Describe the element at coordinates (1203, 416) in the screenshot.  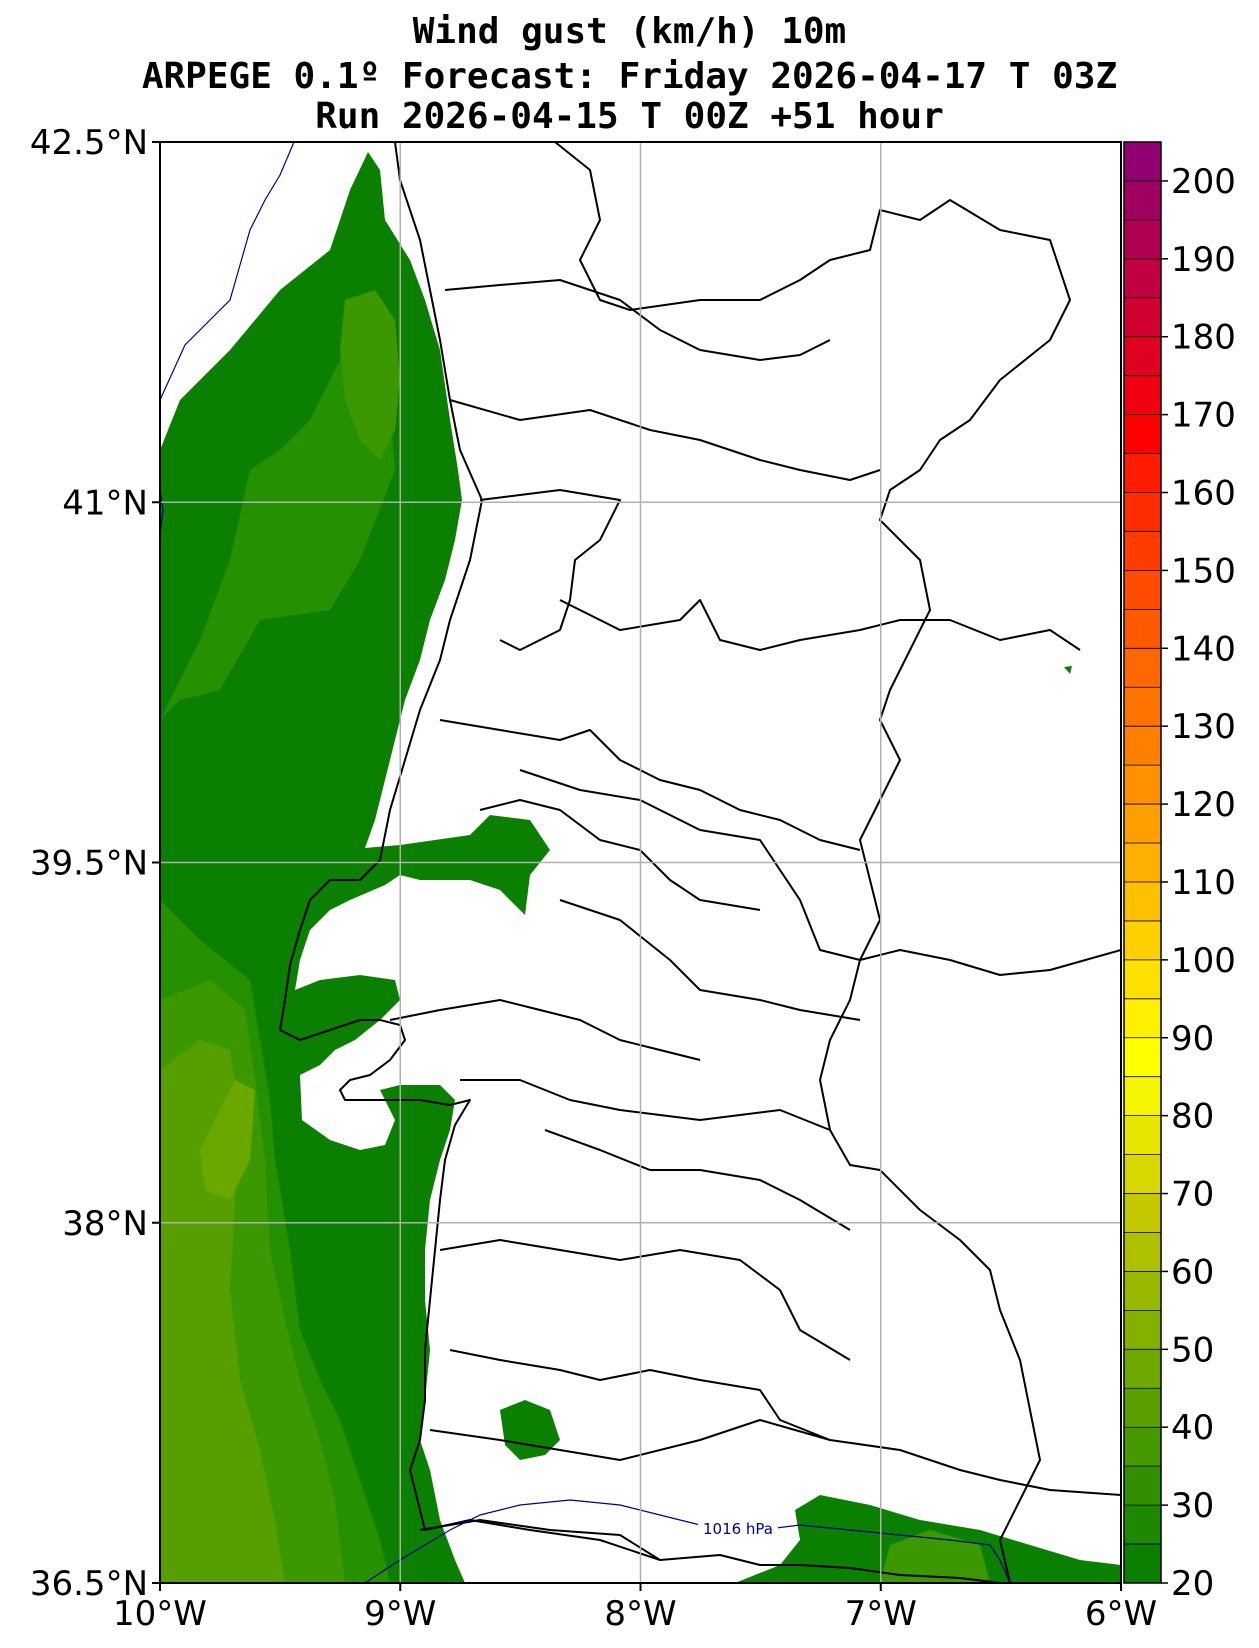
I see `colorbar-label-15: 170` at that location.